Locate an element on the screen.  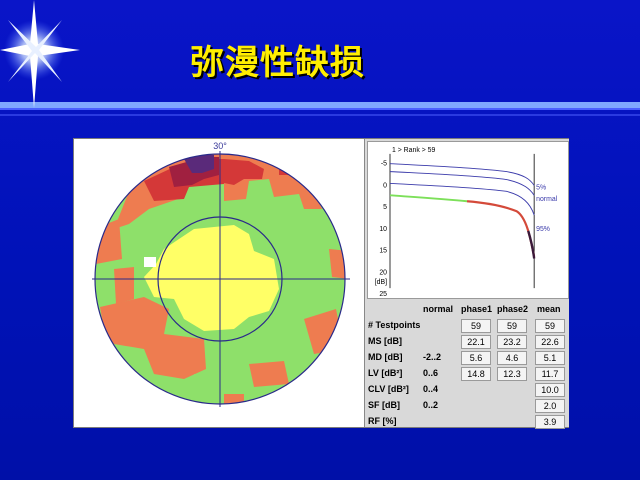
row-label: MD [dB] is located at coordinates (385, 357).